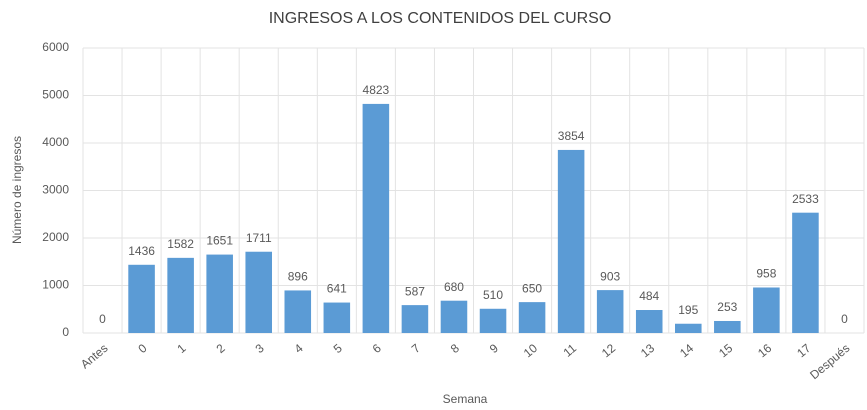  I want to click on x-tick-label: 6, so click(377, 348).